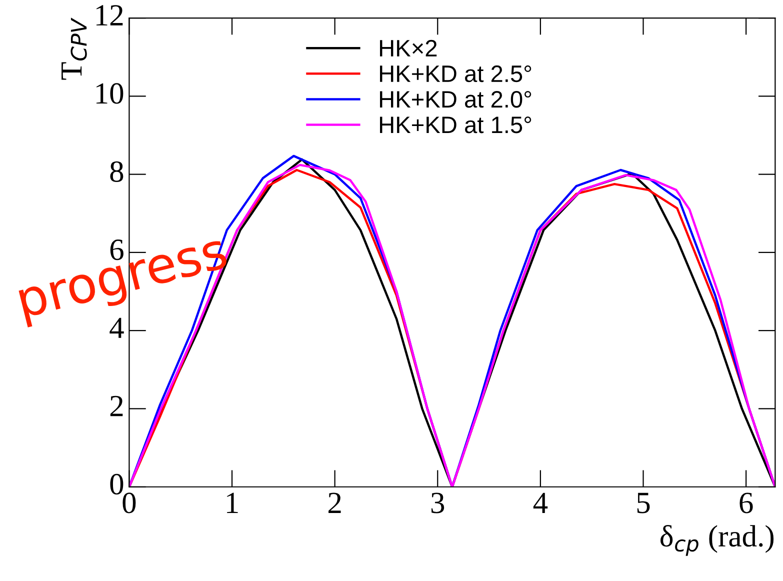 The width and height of the screenshot is (783, 581). I want to click on x-tick-label: 2, so click(334, 502).